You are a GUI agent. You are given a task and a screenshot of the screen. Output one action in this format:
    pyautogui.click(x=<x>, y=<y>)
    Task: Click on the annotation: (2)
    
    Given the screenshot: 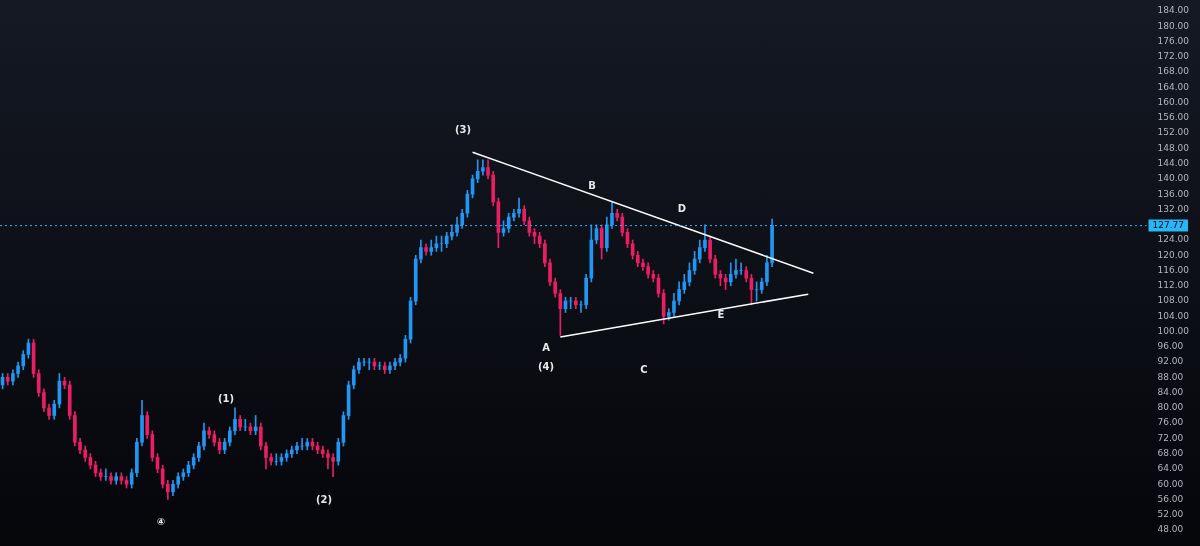 What is the action you would take?
    pyautogui.click(x=324, y=499)
    